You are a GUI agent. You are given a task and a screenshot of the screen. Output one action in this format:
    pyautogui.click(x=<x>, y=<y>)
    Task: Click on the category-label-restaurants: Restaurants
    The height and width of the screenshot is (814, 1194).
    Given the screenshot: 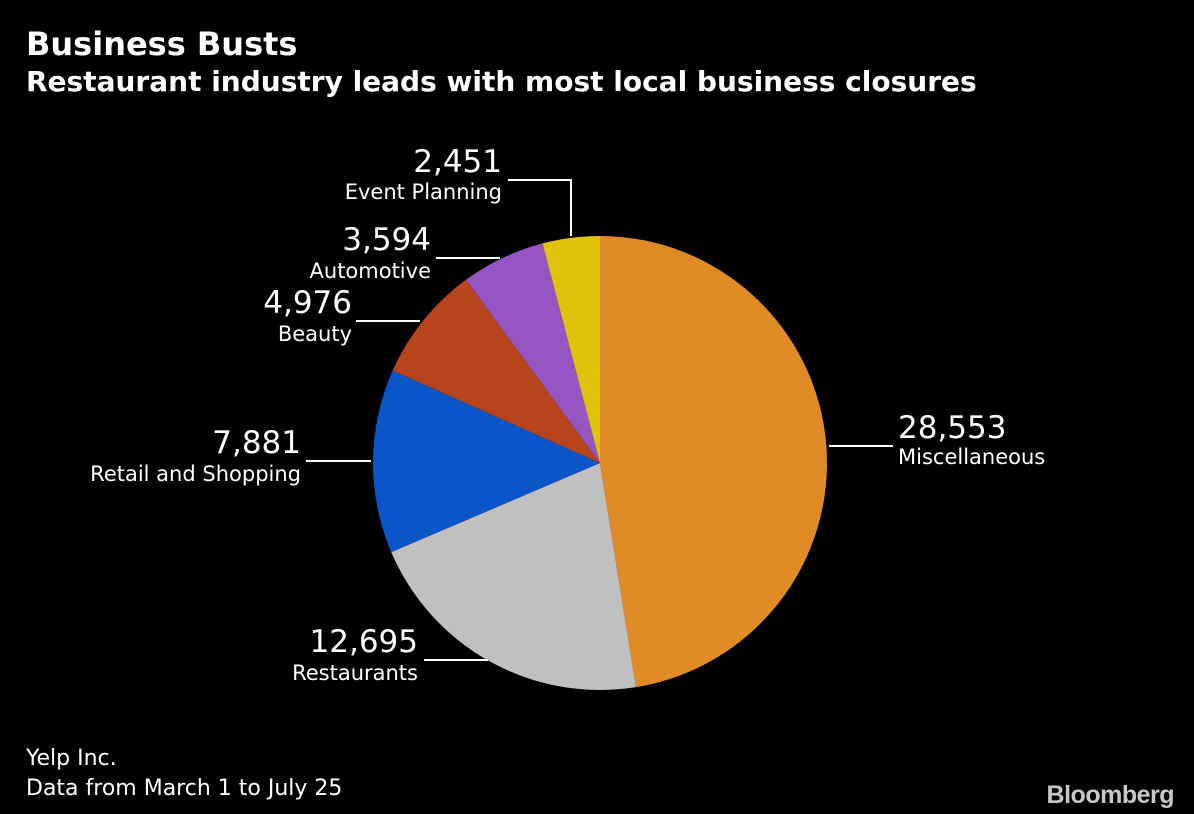 What is the action you would take?
    pyautogui.click(x=355, y=673)
    